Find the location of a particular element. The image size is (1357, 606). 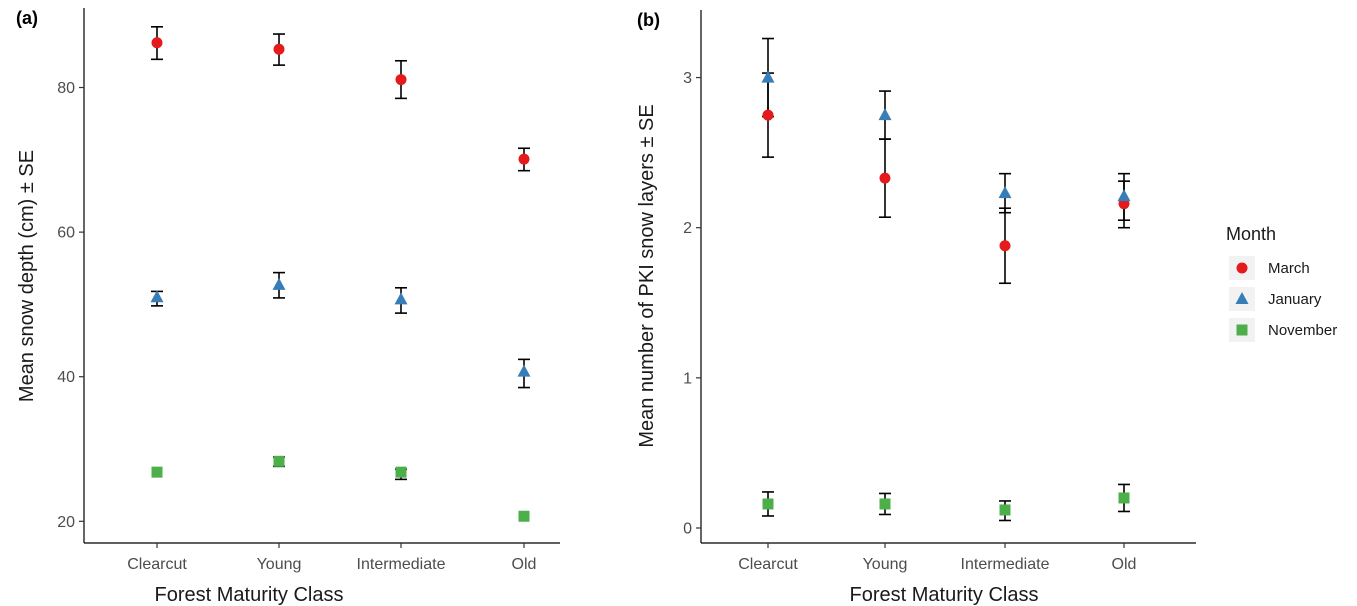

panel-b-x-tick-label: Intermediate is located at coordinates (1005, 564).